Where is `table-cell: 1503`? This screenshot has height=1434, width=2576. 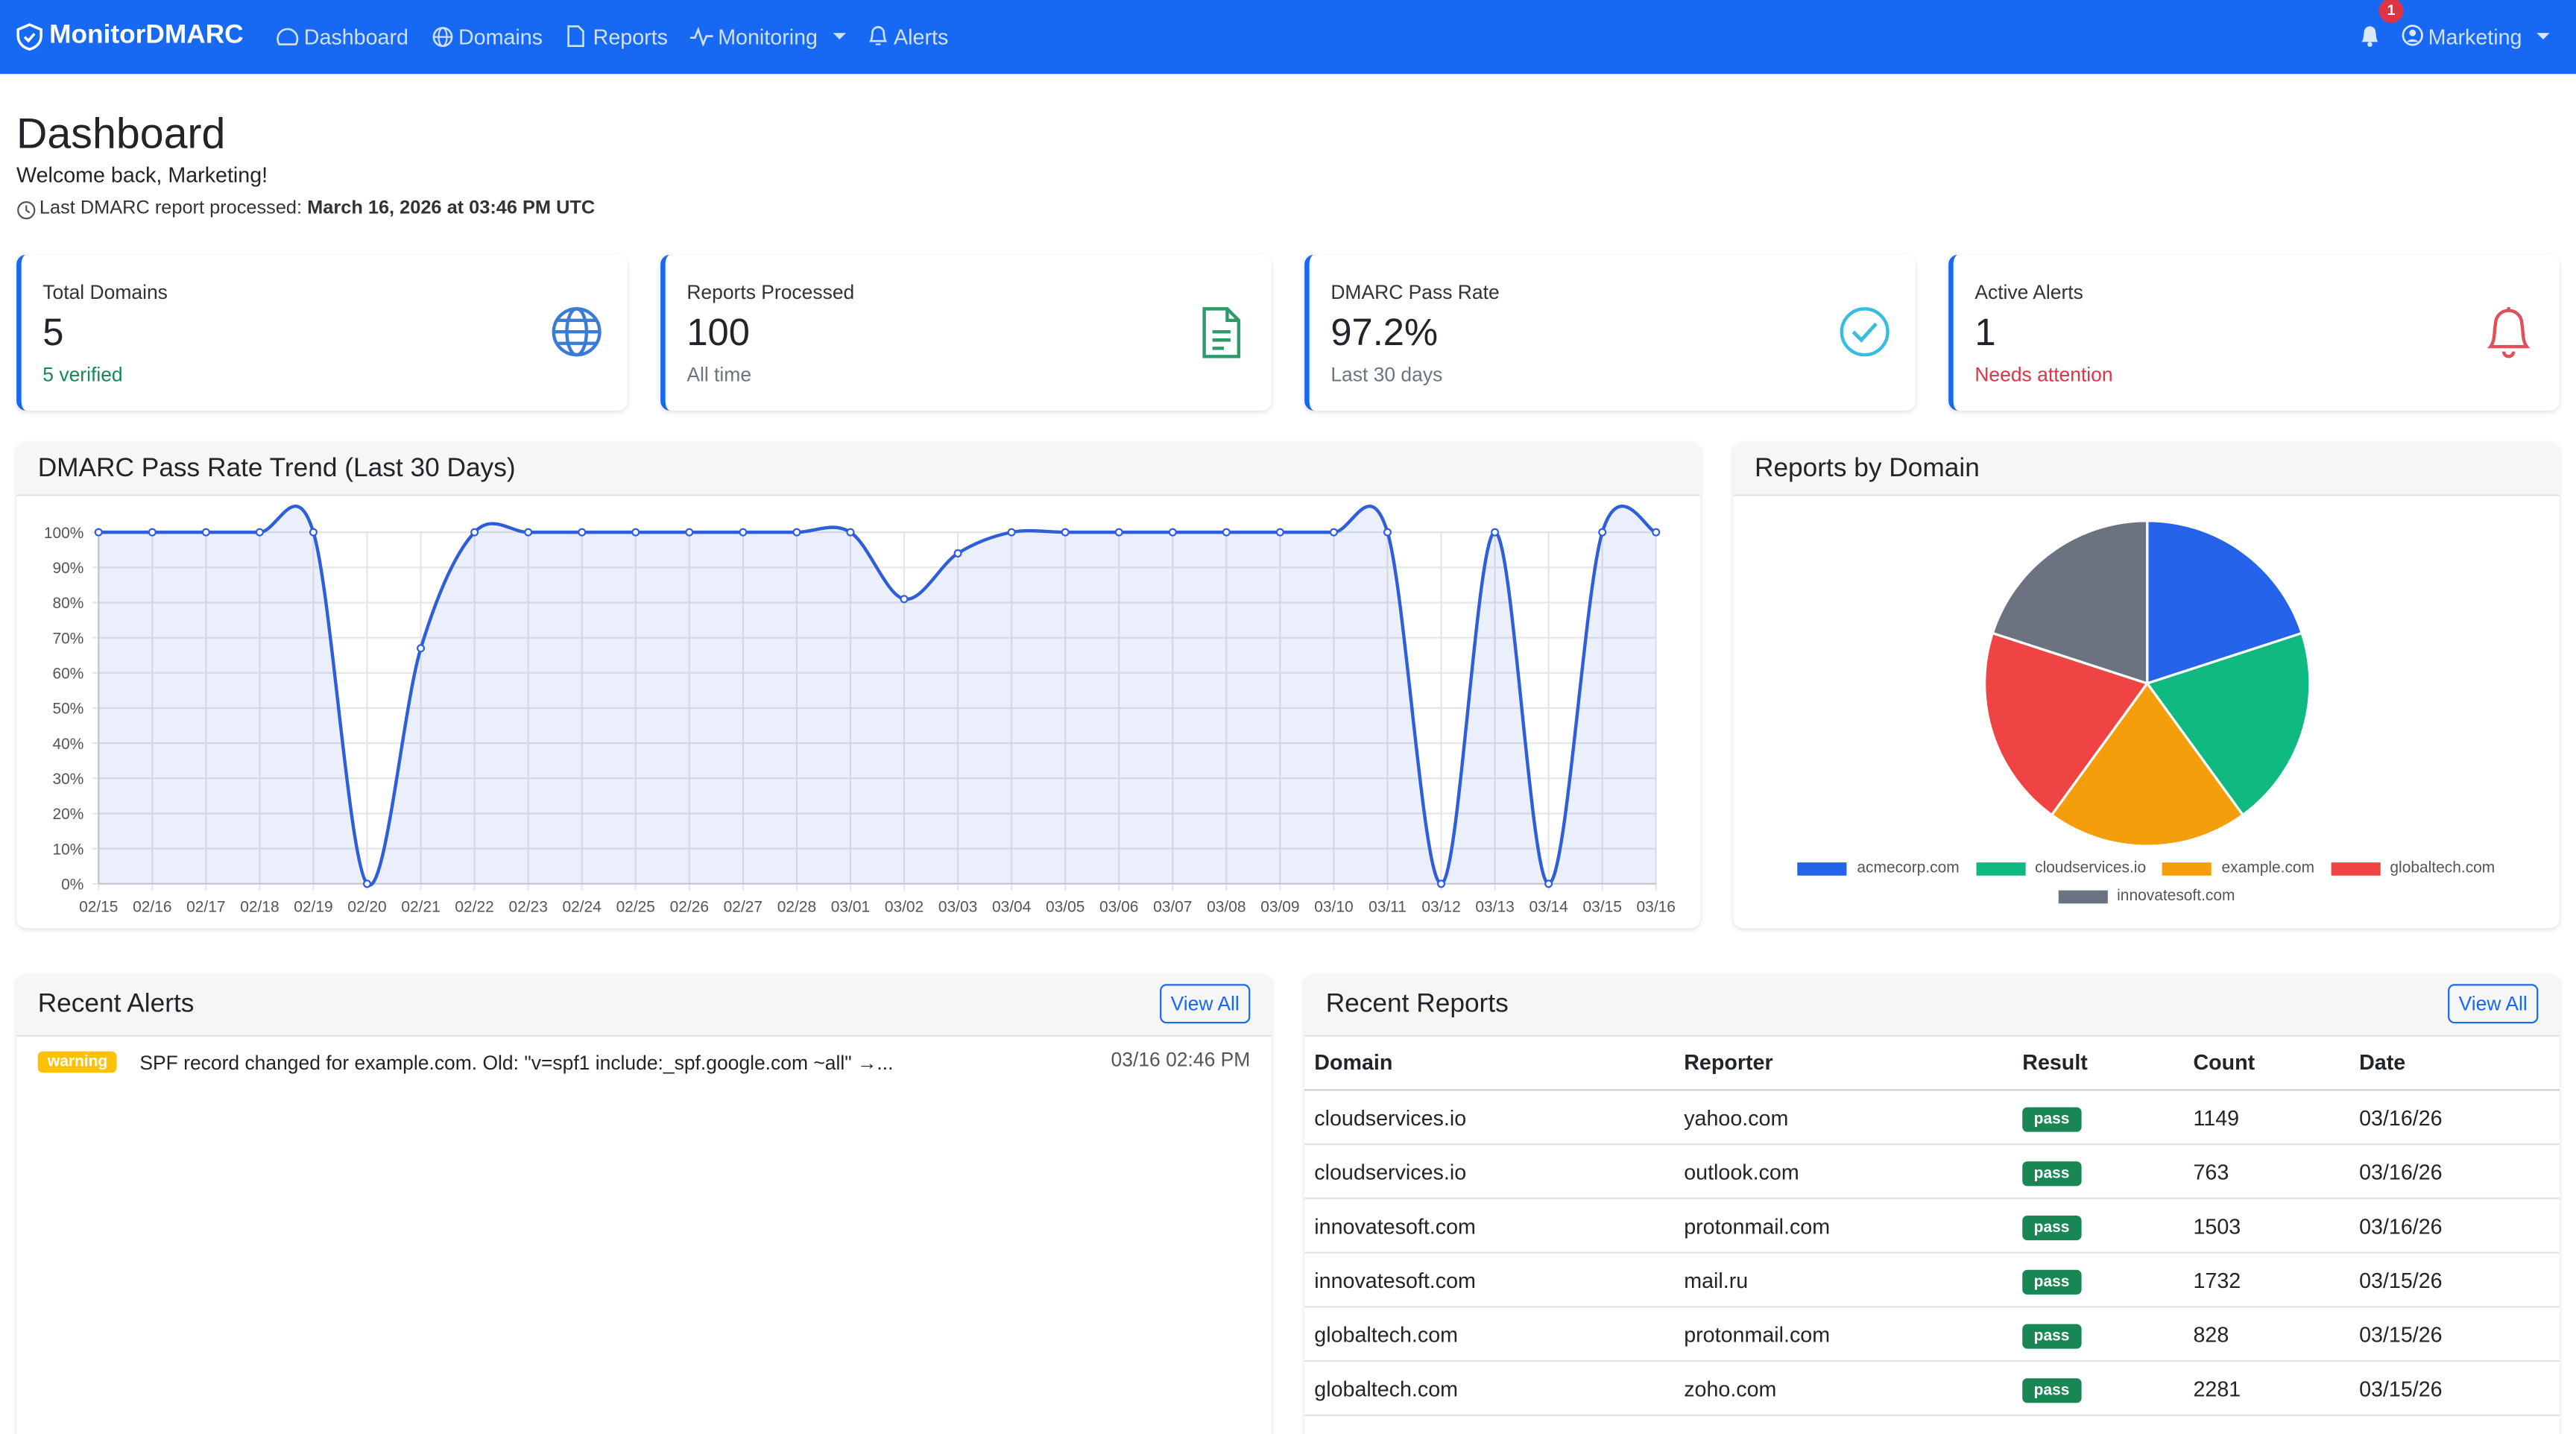
table-cell: 1503 is located at coordinates (2217, 1226).